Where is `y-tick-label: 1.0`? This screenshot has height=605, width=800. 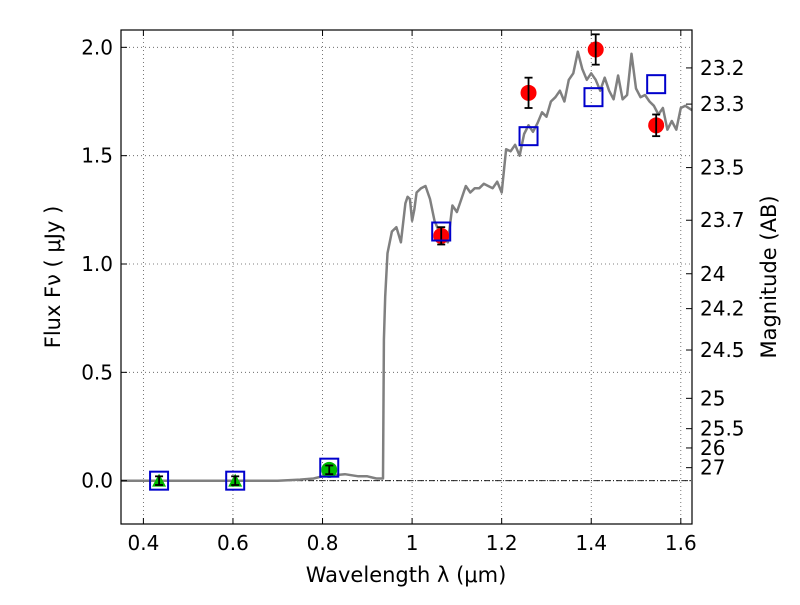 y-tick-label: 1.0 is located at coordinates (97, 264).